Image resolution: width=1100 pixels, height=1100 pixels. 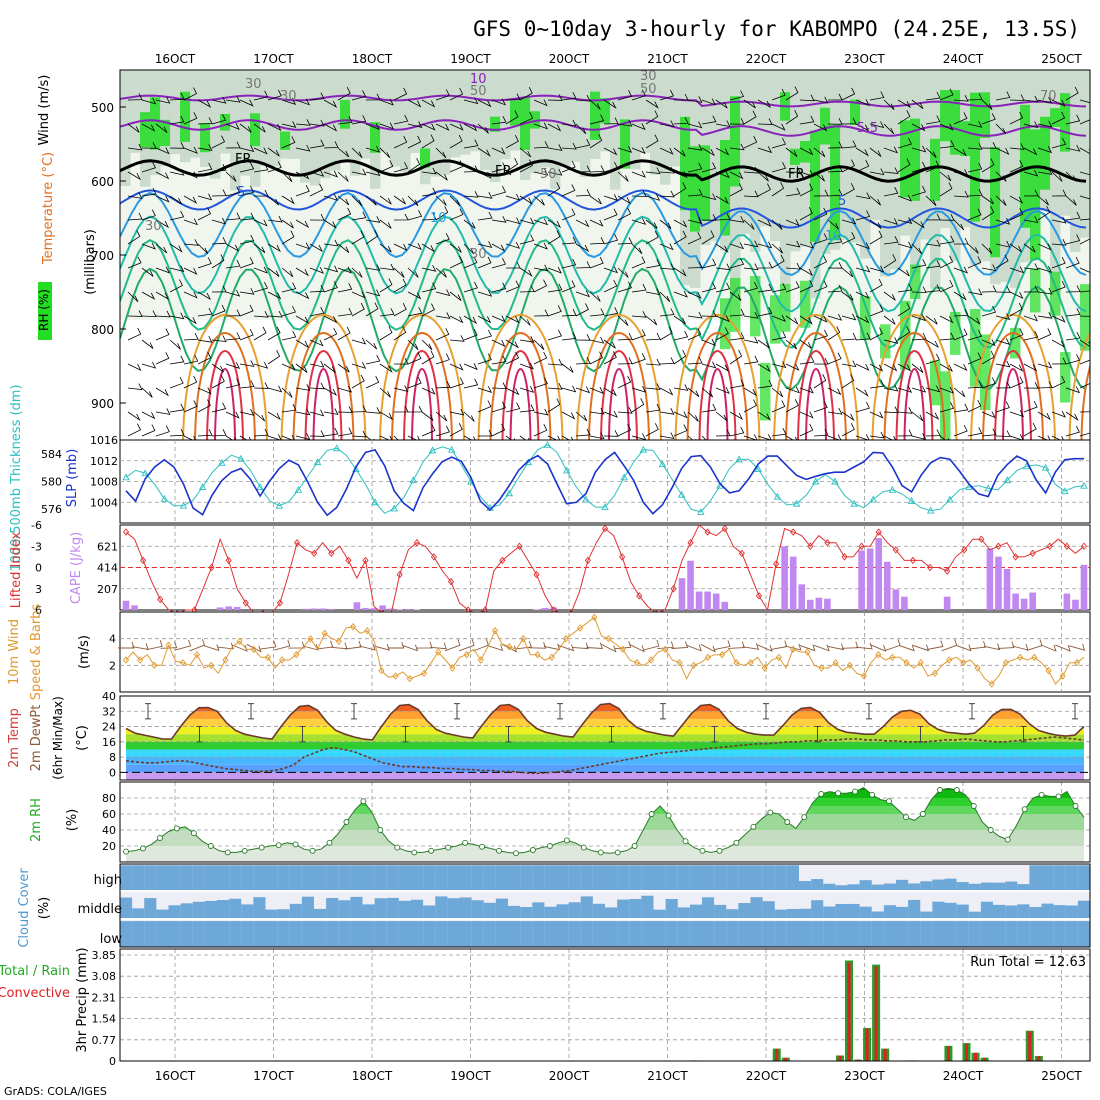 What do you see at coordinates (175, 59) in the screenshot?
I see `top-date-16OCT: 16OCT` at bounding box center [175, 59].